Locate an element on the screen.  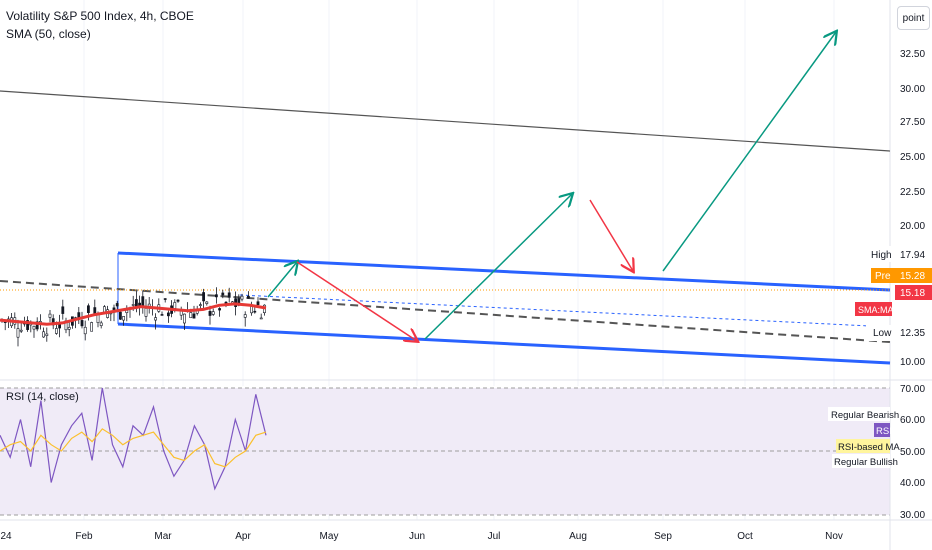
time-tick: Apr is located at coordinates (243, 536).